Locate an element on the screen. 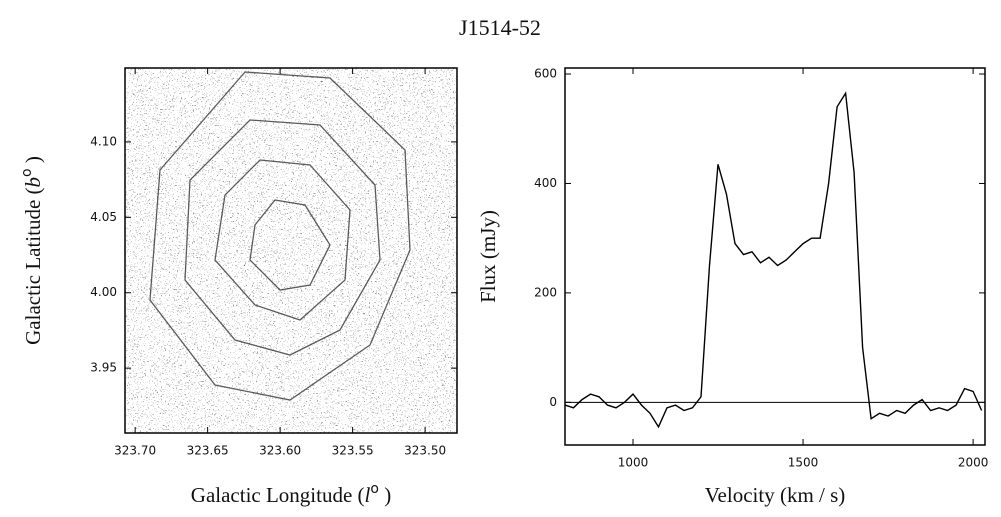 Image resolution: width=1001 pixels, height=517 pixels. y-tick-label: 3.95 is located at coordinates (103, 368).